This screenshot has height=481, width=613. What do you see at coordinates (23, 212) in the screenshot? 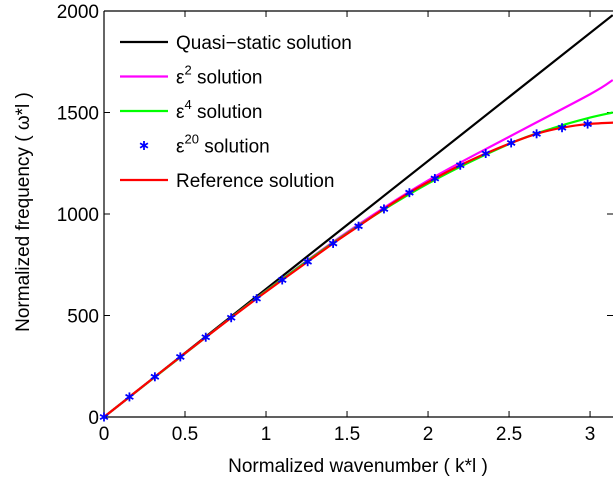
I see `y-axis-label: Normalized frequency ( ω*l )` at bounding box center [23, 212].